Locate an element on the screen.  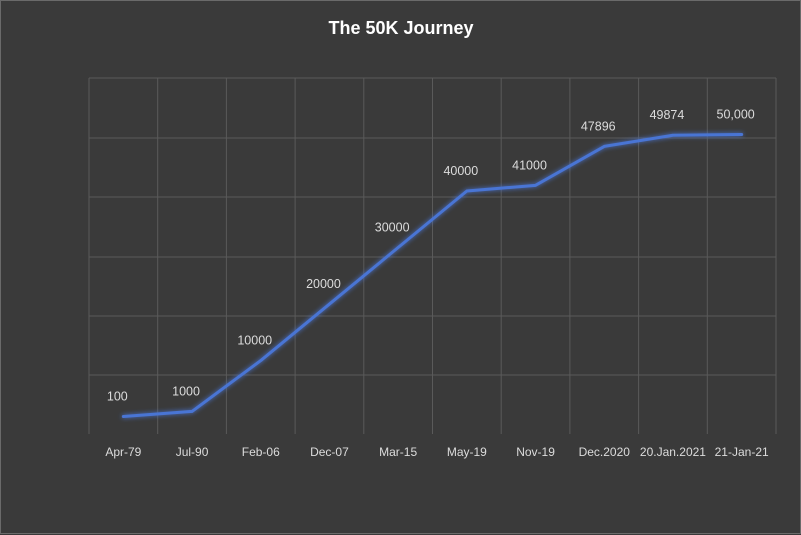
x-tick-label: Jul-90 is located at coordinates (192, 452).